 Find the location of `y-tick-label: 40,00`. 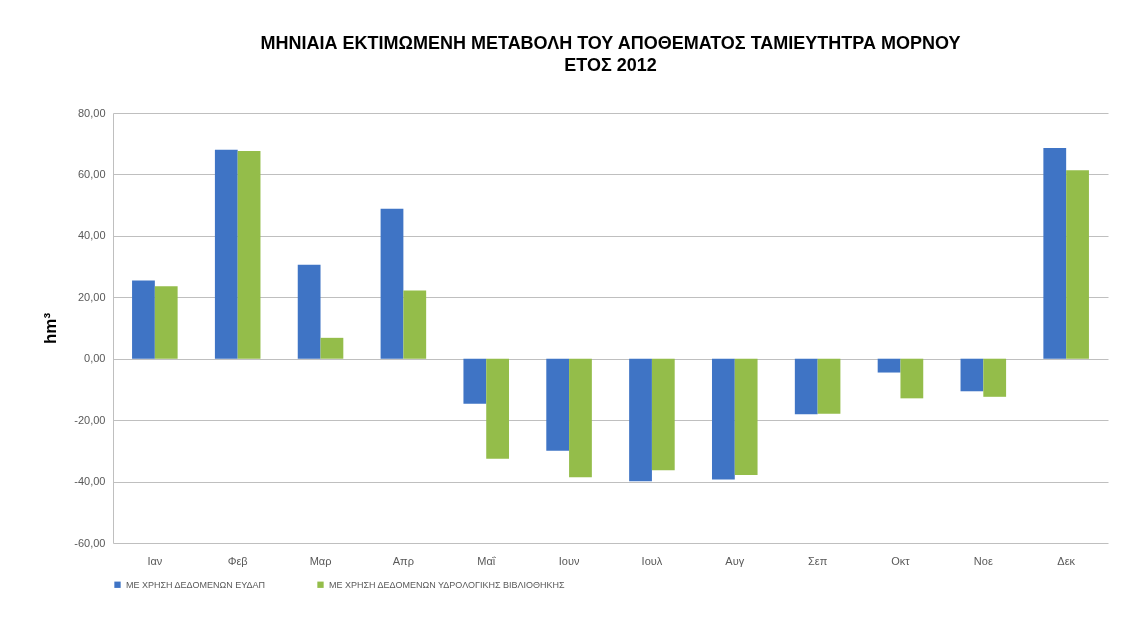

y-tick-label: 40,00 is located at coordinates (91, 235).